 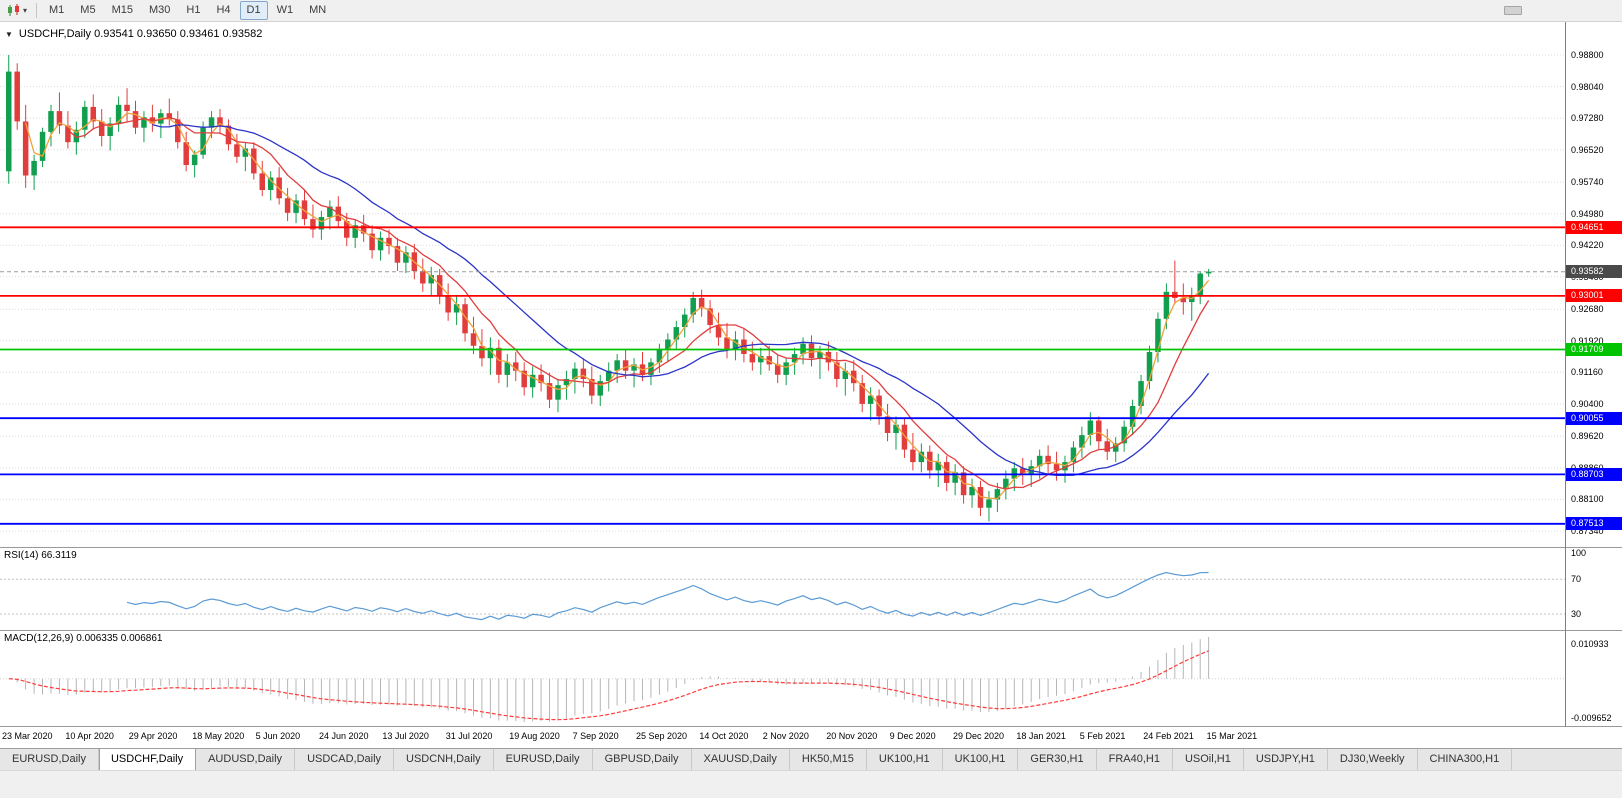 What do you see at coordinates (1591, 718) in the screenshot?
I see `axis-label: -0.009652` at bounding box center [1591, 718].